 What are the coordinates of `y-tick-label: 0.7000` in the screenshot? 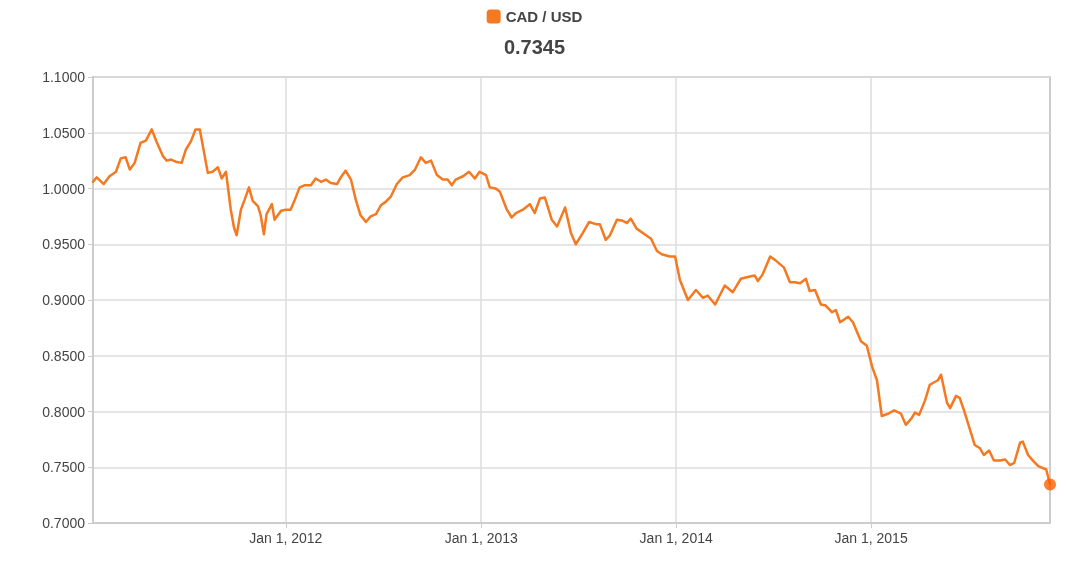 It's located at (64, 523).